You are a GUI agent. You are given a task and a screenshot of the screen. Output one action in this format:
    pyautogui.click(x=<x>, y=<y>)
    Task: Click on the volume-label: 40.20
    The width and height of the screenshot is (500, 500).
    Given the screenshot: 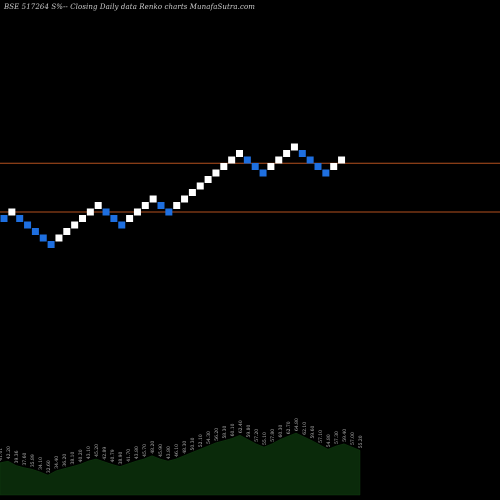 What is the action you would take?
    pyautogui.click(x=81, y=455)
    